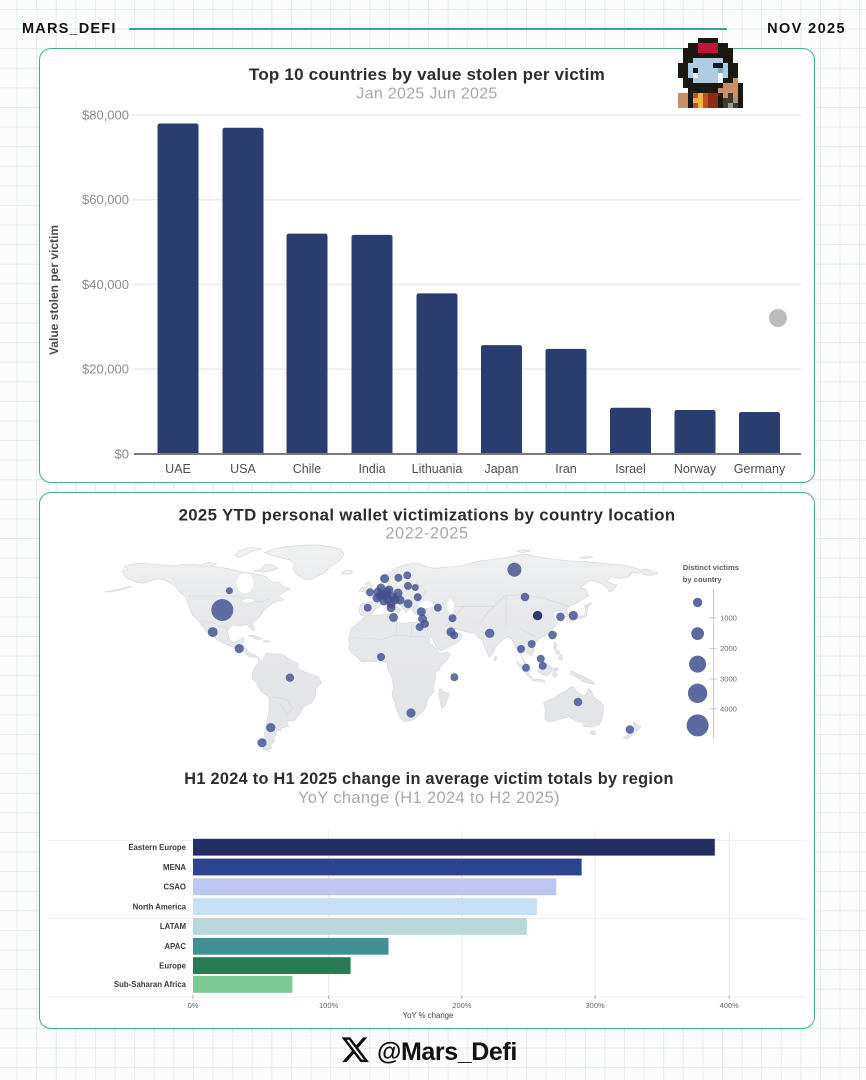  I want to click on svg-text: 3000, so click(728, 678).